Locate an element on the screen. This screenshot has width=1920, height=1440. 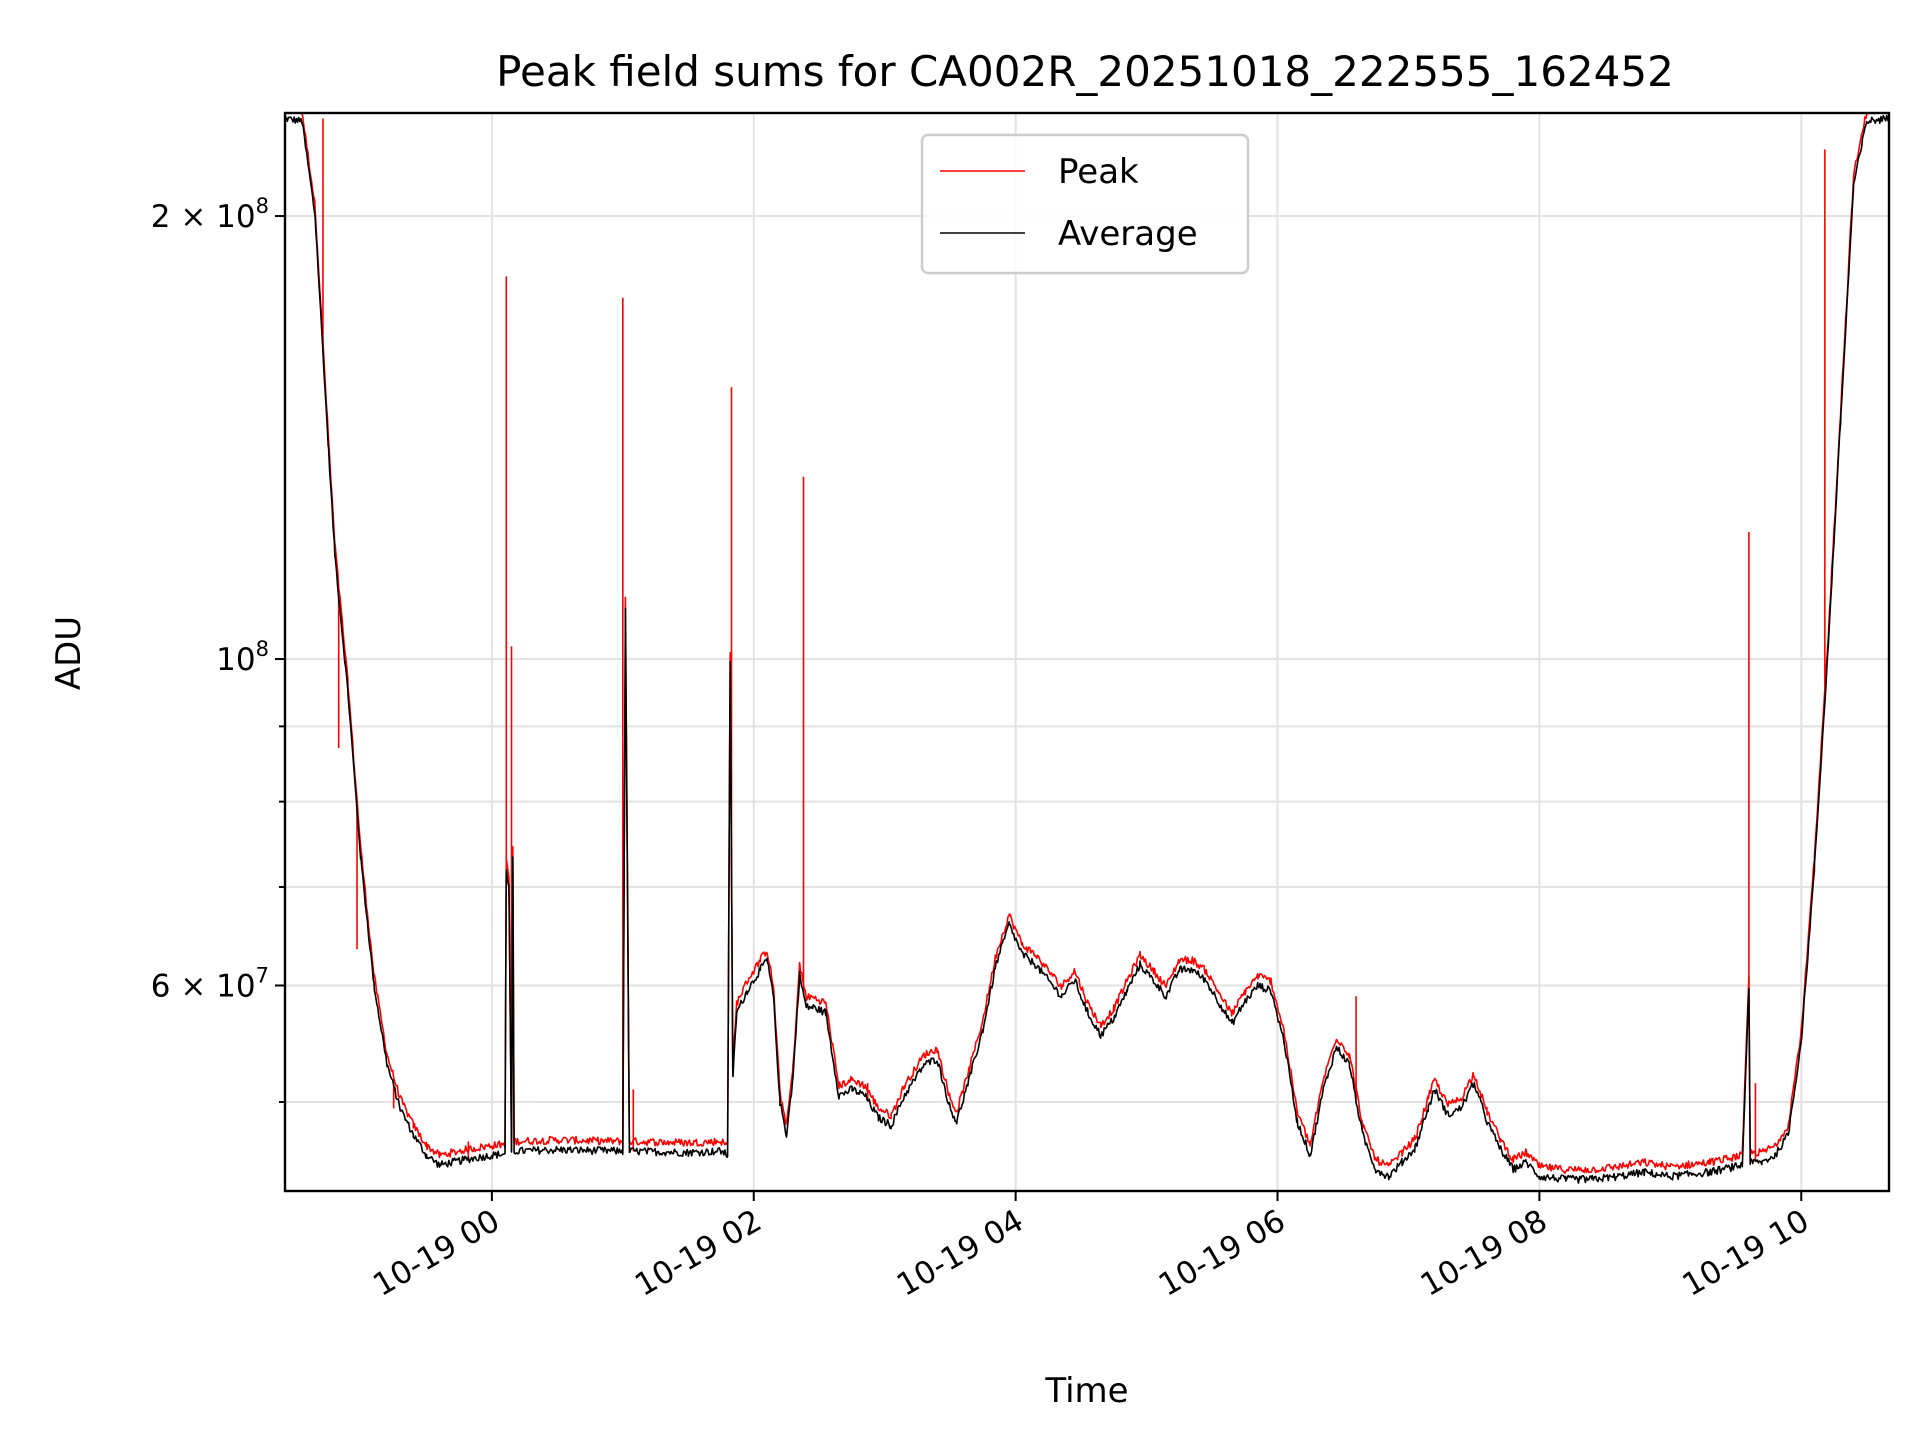
x-axis-label: Time is located at coordinates (1086, 1391).